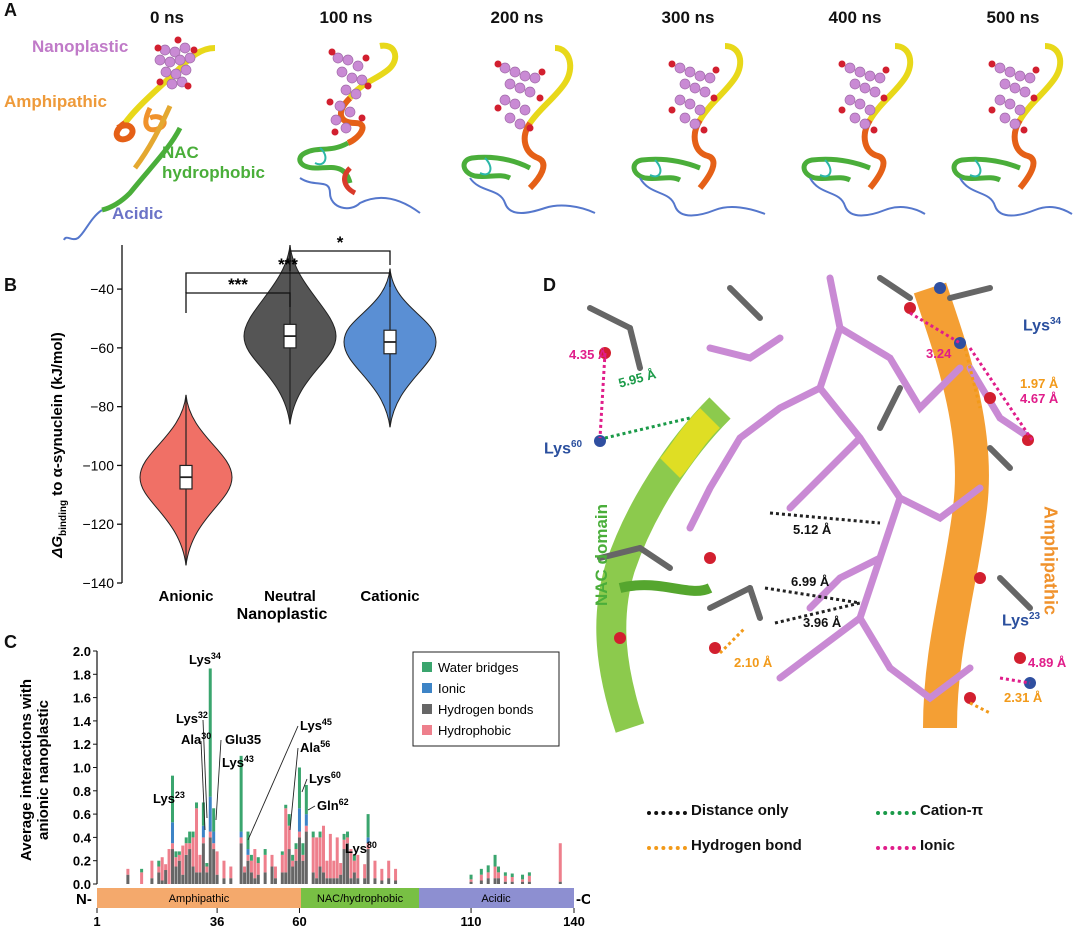  What do you see at coordinates (1050, 560) in the screenshot?
I see `domain-label-amphipathic: Amphipathic` at bounding box center [1050, 560].